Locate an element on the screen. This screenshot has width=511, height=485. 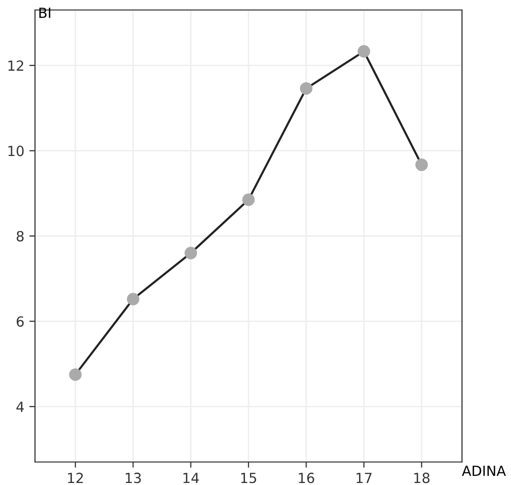
y-tick-label: 8 is located at coordinates (20, 236).